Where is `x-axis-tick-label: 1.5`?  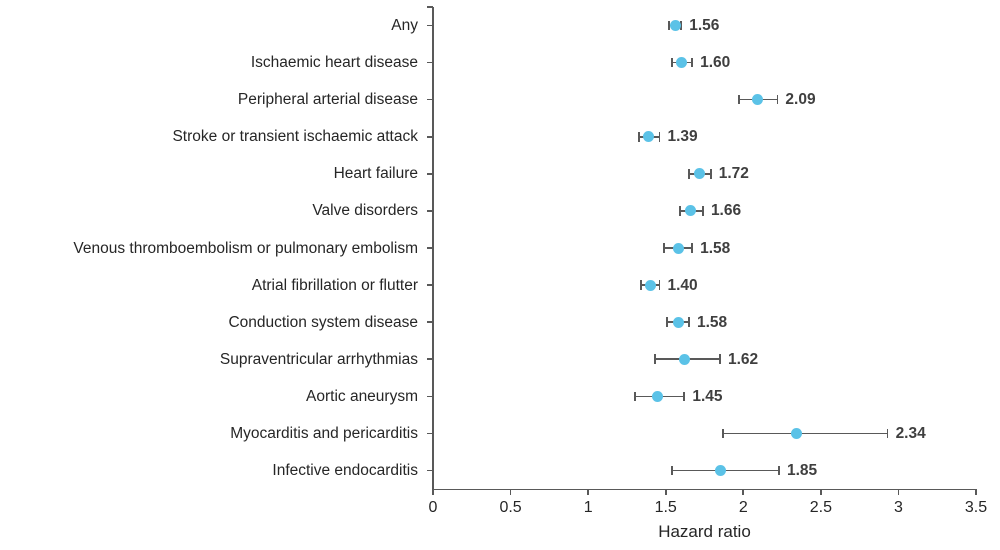 x-axis-tick-label: 1.5 is located at coordinates (665, 507).